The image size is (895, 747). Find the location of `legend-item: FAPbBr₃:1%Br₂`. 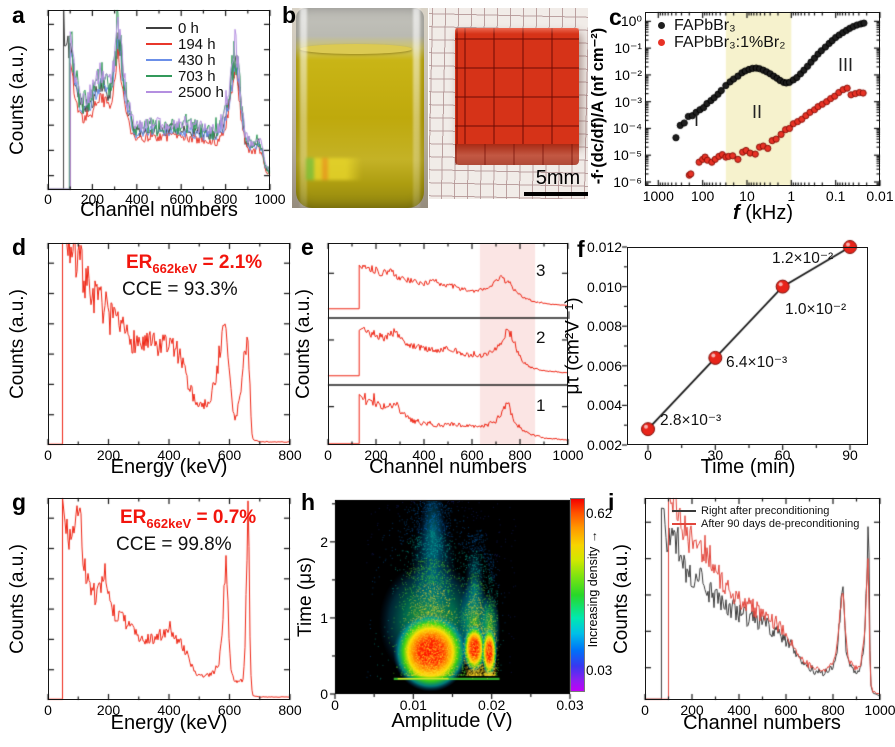

legend-item: FAPbBr₃:1%Br₂ is located at coordinates (721, 42).